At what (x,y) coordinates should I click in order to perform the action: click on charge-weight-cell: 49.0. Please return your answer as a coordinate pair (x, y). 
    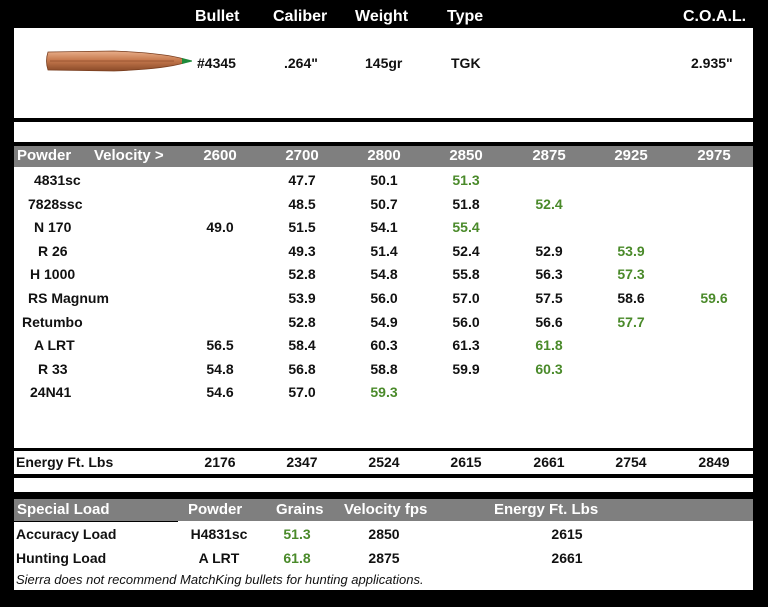
    Looking at the image, I should click on (220, 227).